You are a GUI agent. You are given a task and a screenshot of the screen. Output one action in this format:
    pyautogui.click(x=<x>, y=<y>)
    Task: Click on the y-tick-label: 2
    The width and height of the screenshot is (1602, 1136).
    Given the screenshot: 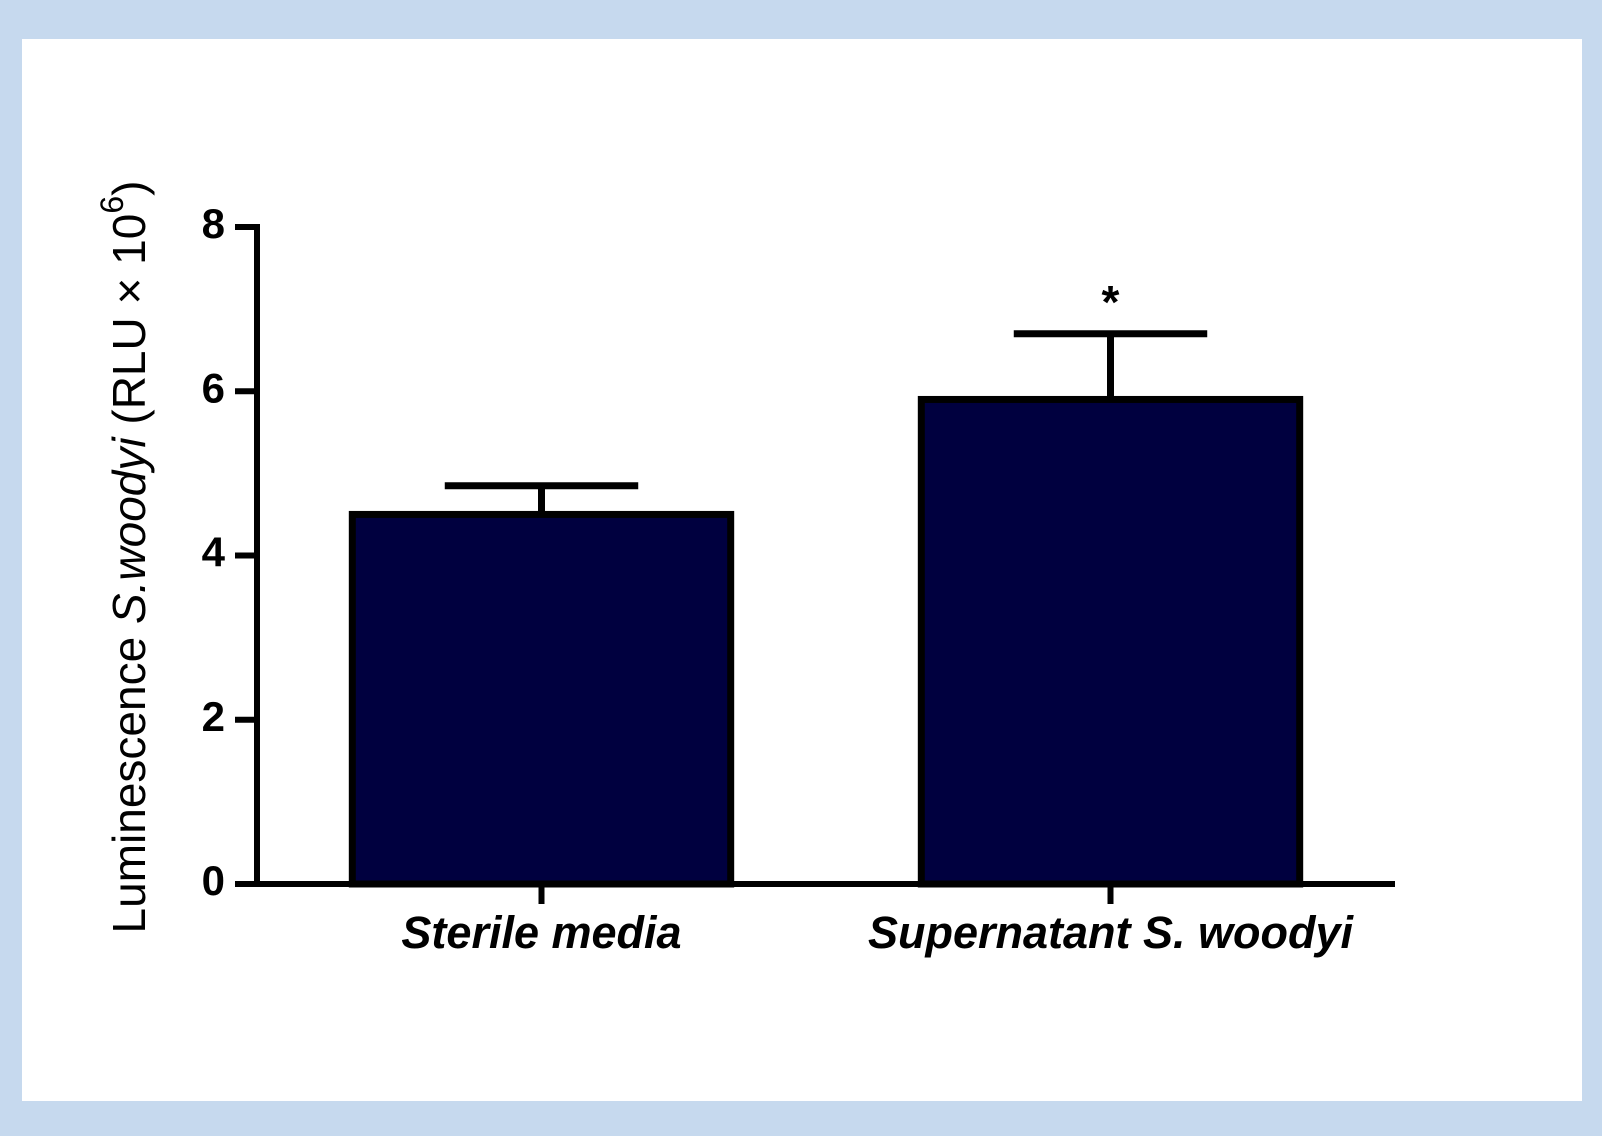 What is the action you would take?
    pyautogui.click(x=213, y=716)
    